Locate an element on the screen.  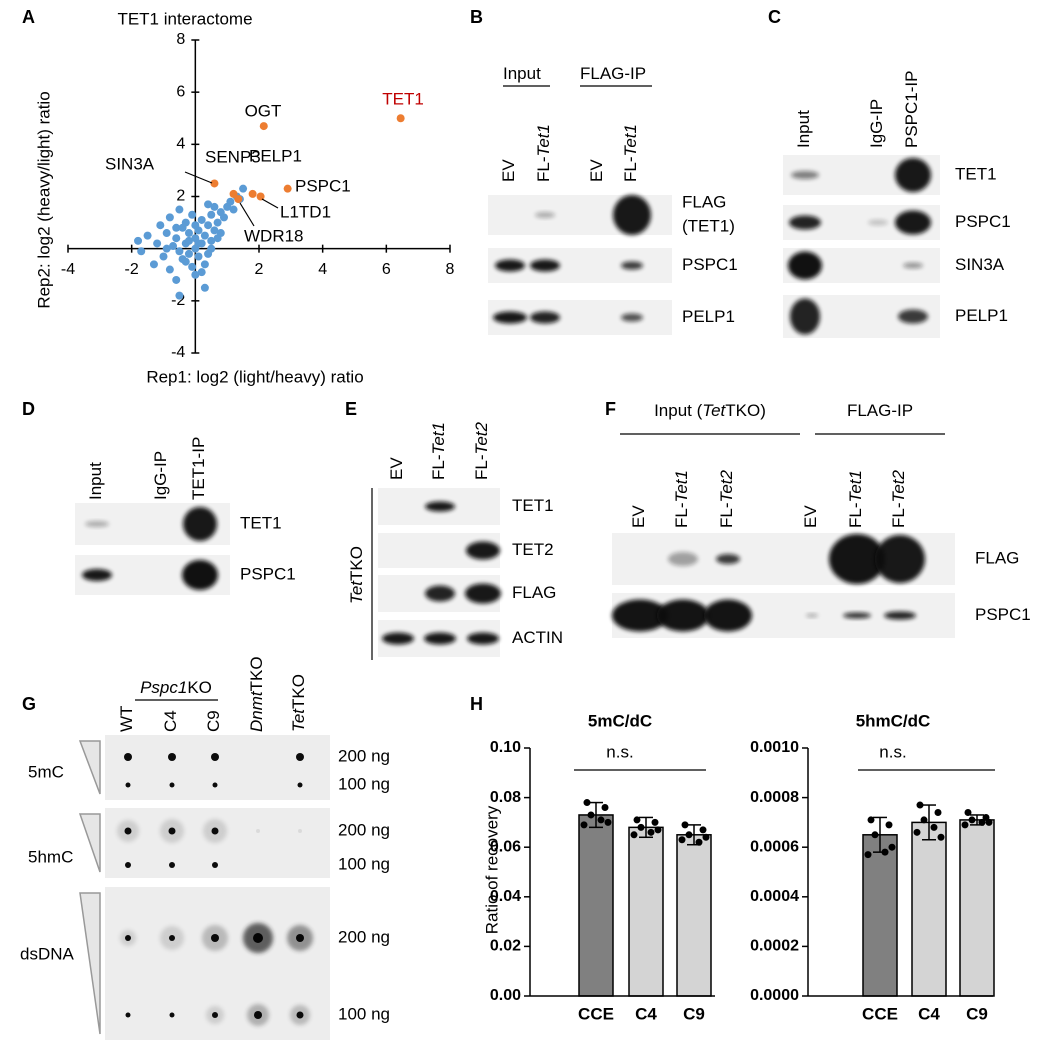
chart-title: 5mC/dC is located at coordinates (620, 720).